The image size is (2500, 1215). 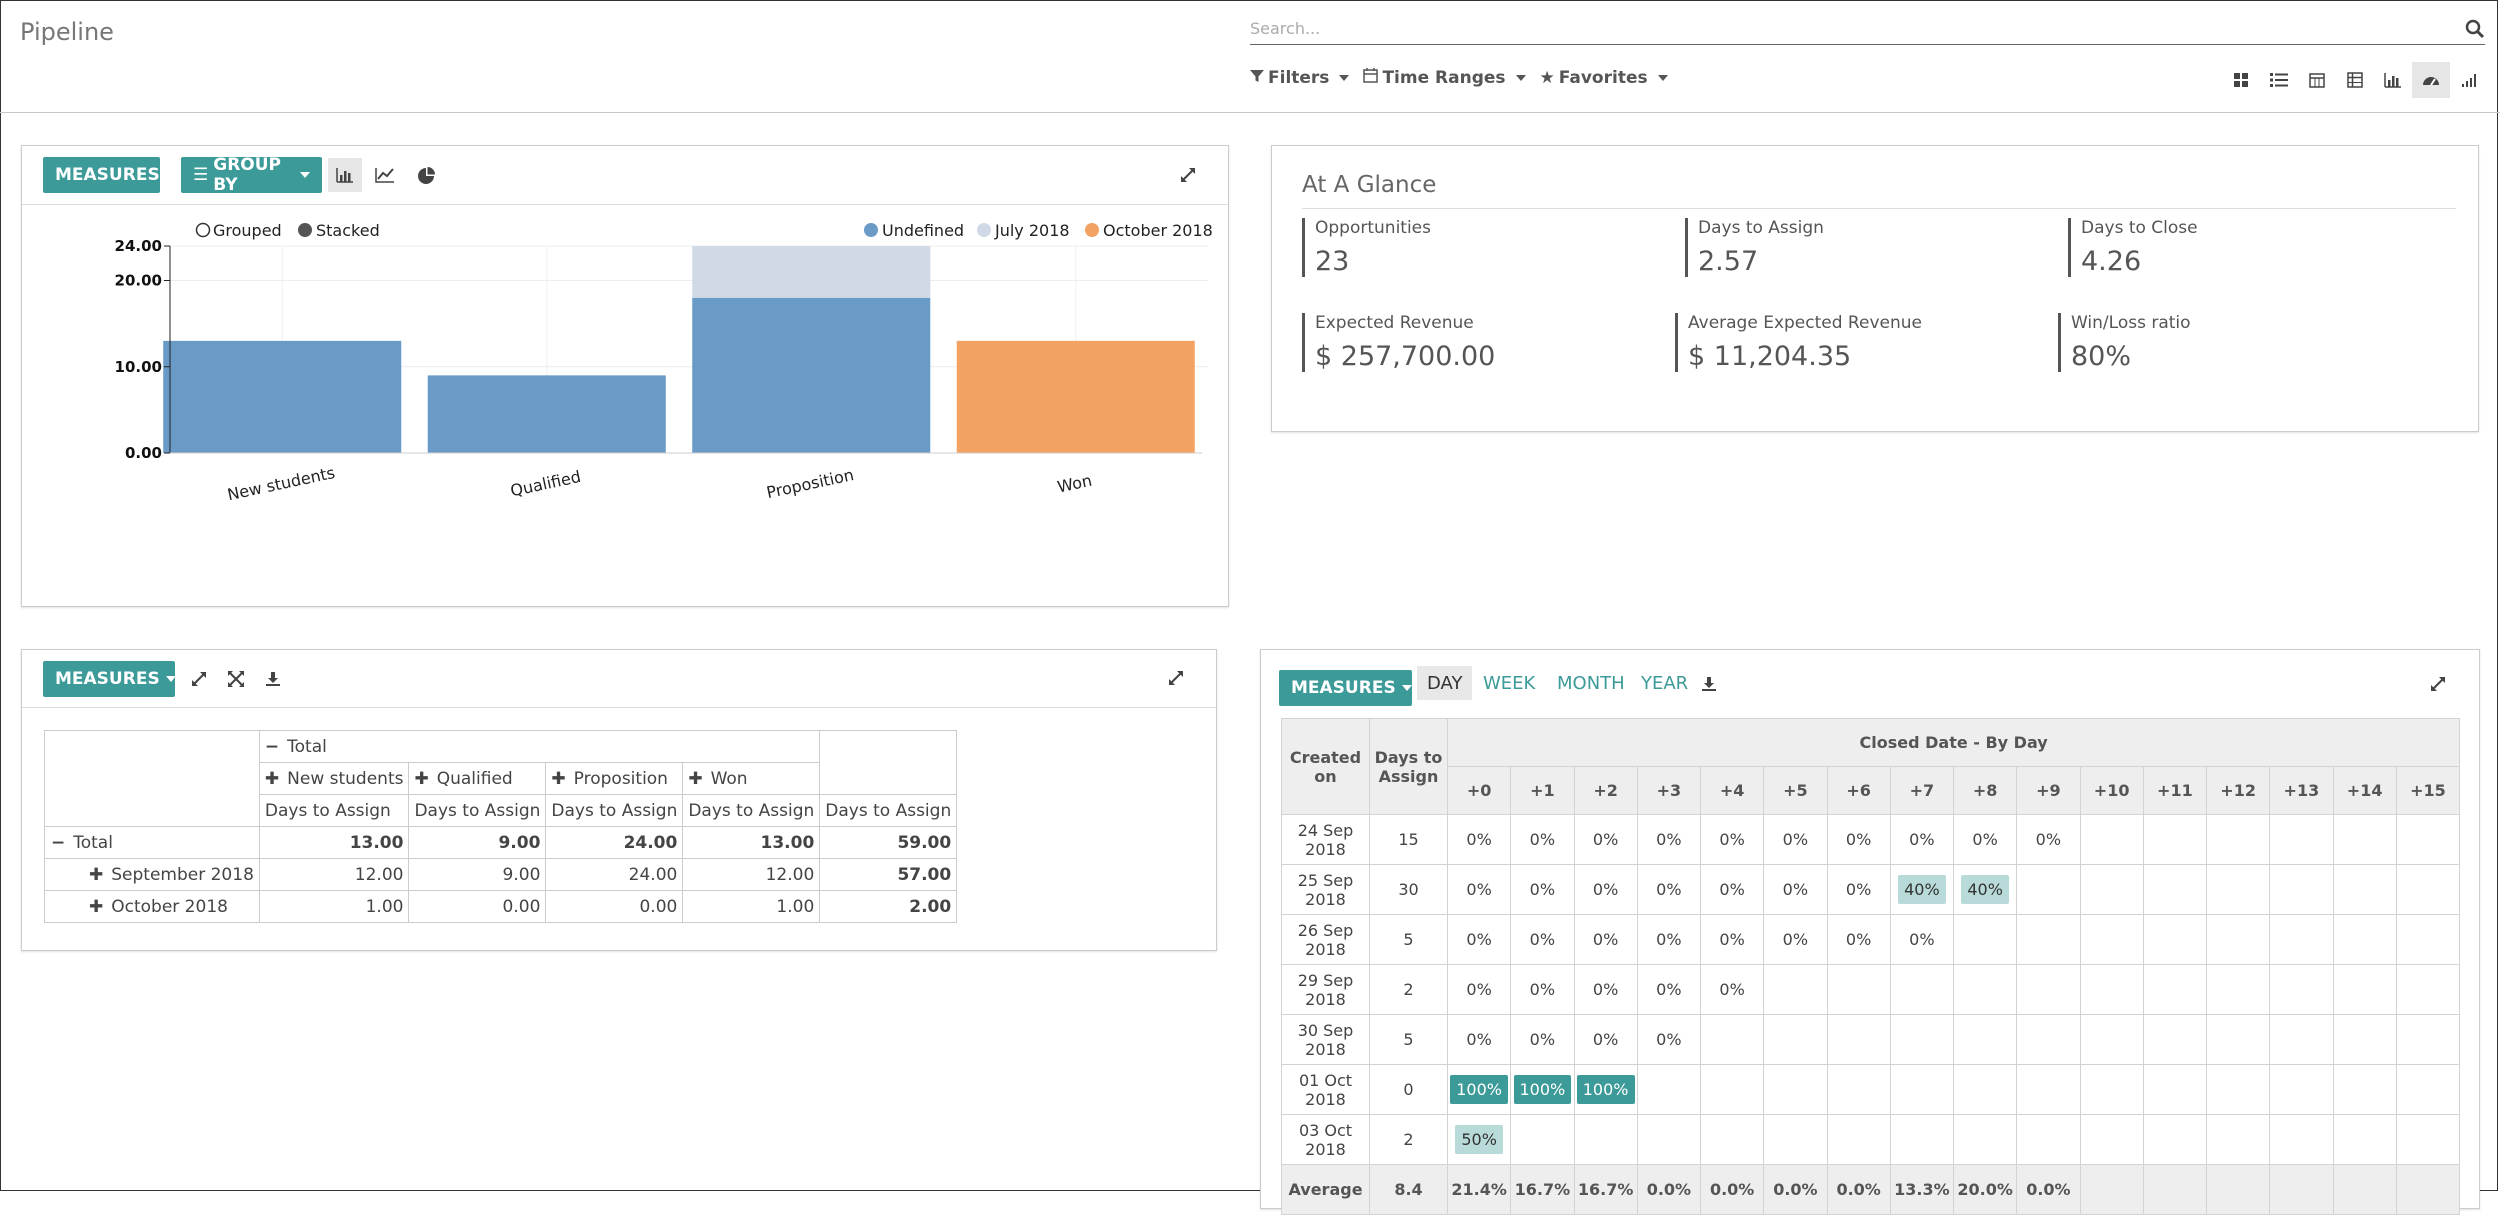 I want to click on pivot-header-total: − Total, so click(x=539, y=746).